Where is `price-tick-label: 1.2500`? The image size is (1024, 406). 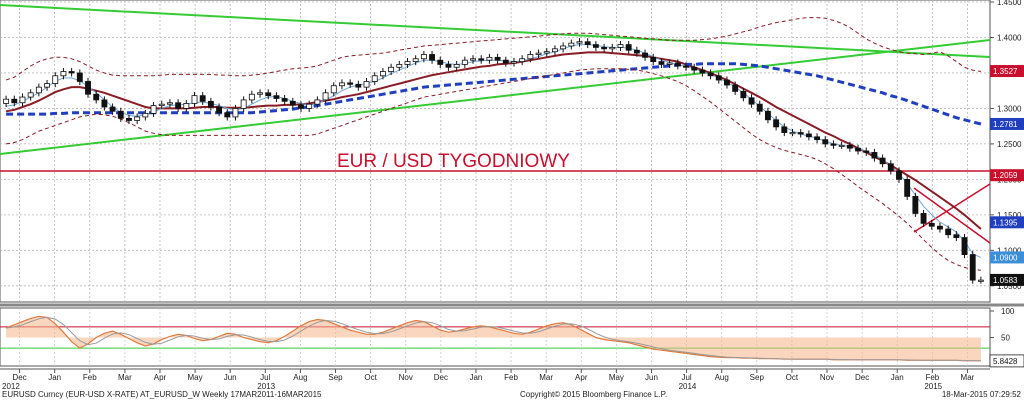
price-tick-label: 1.2500 is located at coordinates (1009, 144).